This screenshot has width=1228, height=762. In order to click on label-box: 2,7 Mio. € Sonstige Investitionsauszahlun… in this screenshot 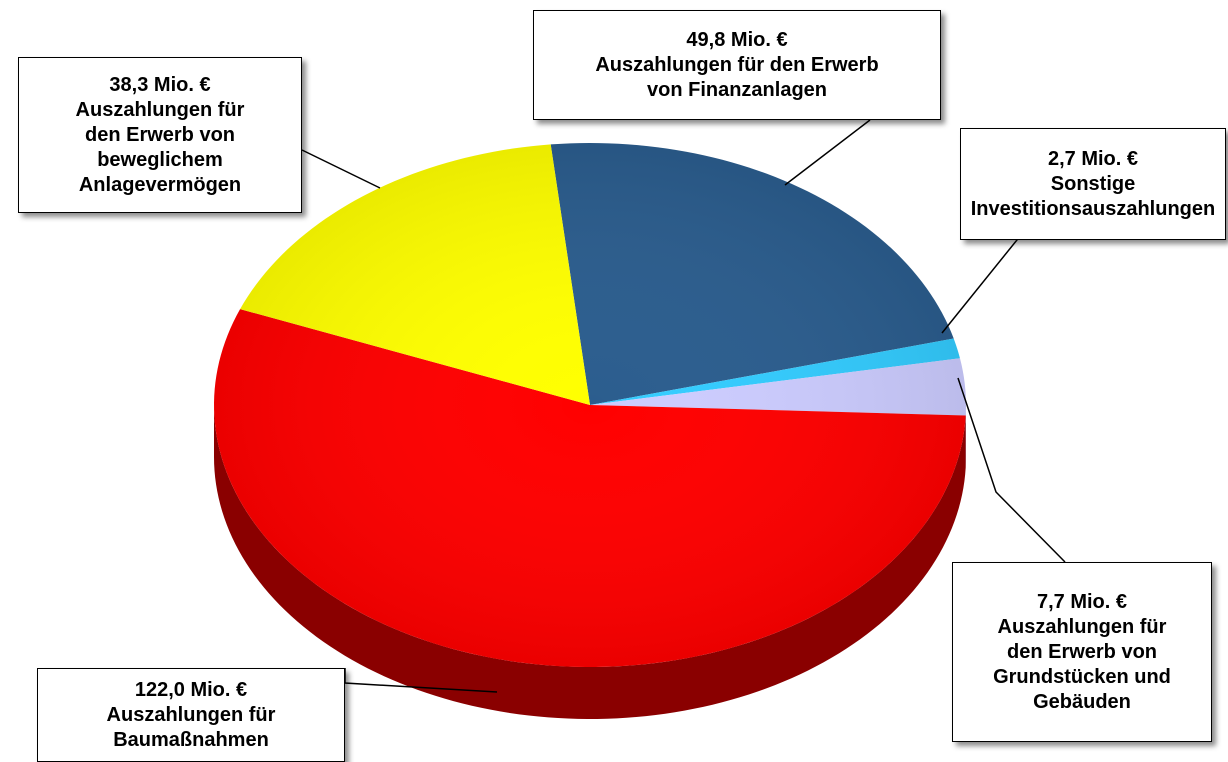, I will do `click(1093, 184)`.